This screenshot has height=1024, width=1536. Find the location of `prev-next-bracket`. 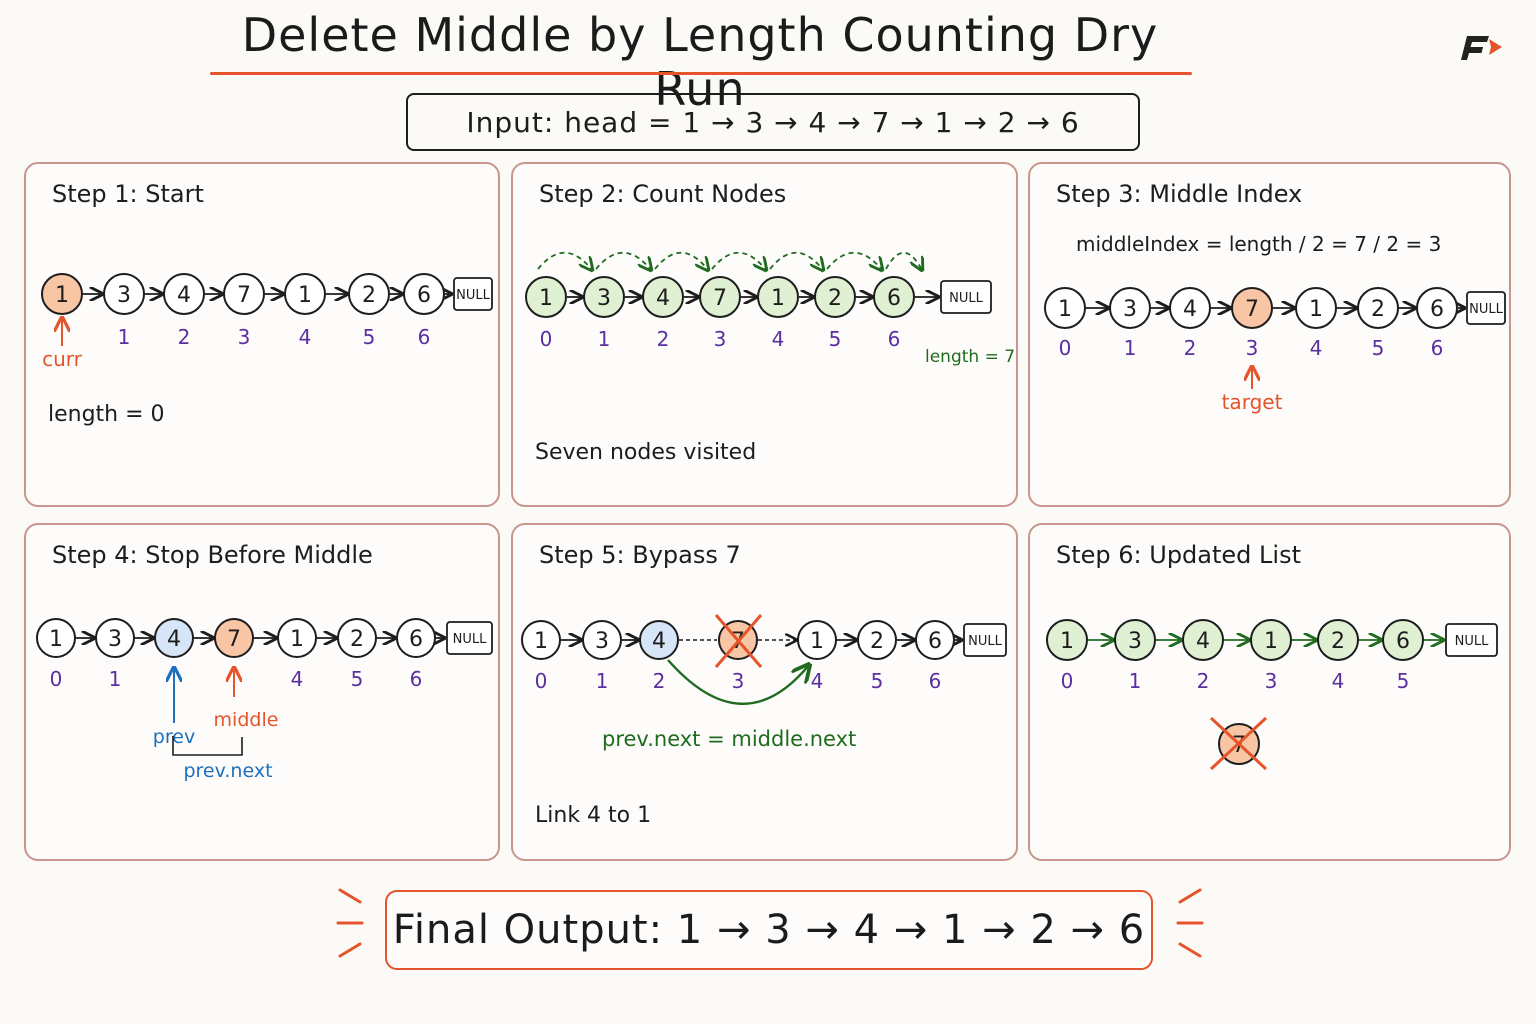

prev-next-bracket is located at coordinates (207, 746).